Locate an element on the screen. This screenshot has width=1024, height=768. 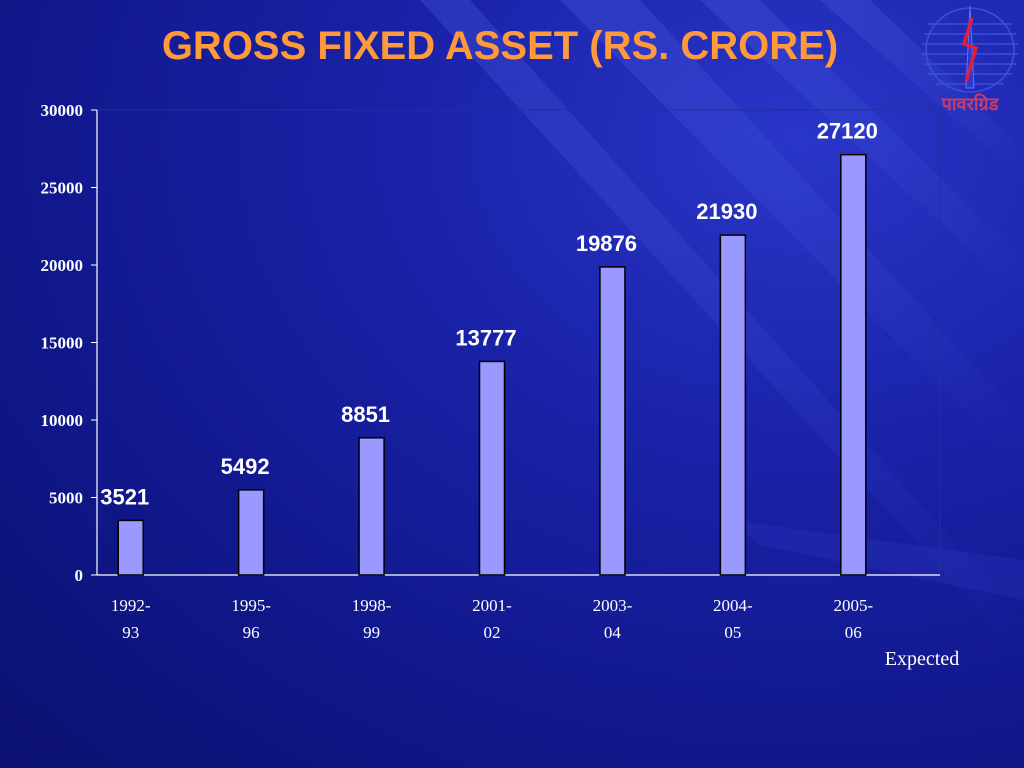
expected-note: Expected is located at coordinates (922, 659).